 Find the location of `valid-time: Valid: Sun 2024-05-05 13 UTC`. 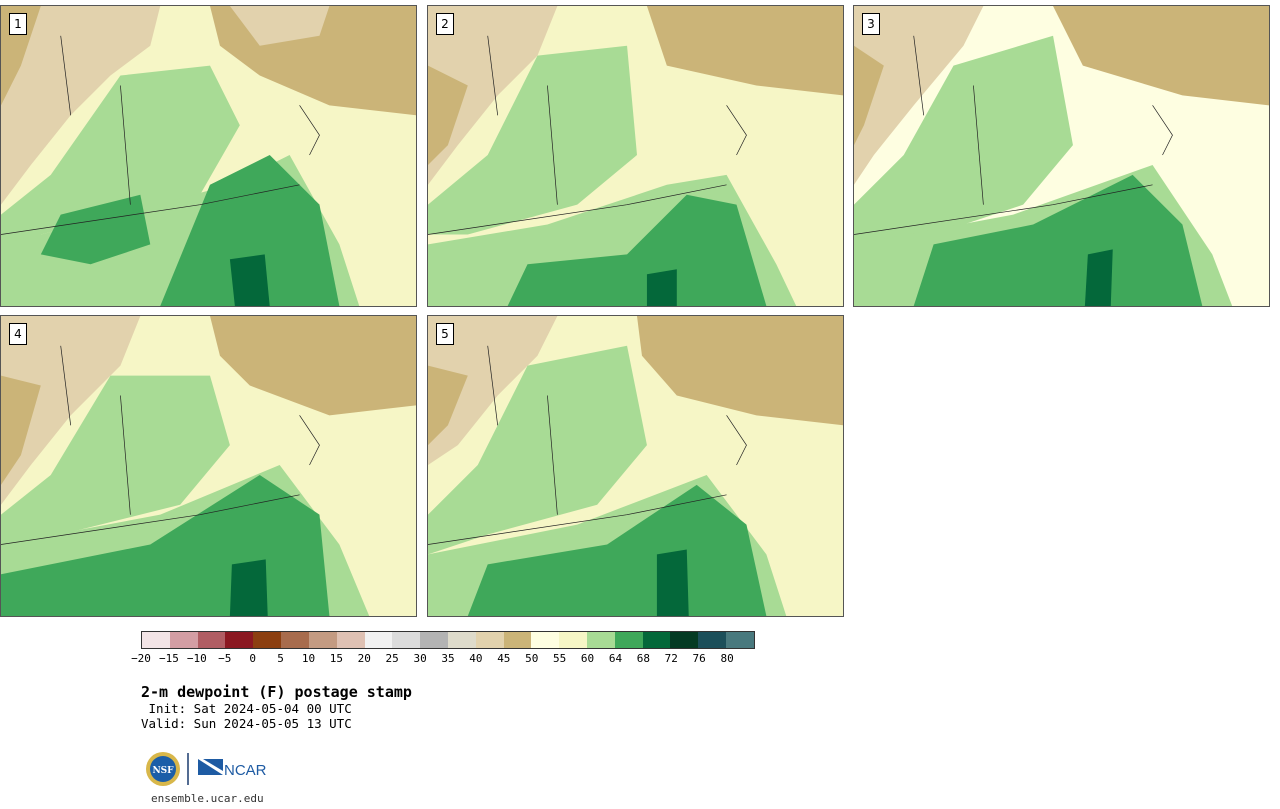

valid-time: Valid: Sun 2024-05-05 13 UTC is located at coordinates (246, 723).